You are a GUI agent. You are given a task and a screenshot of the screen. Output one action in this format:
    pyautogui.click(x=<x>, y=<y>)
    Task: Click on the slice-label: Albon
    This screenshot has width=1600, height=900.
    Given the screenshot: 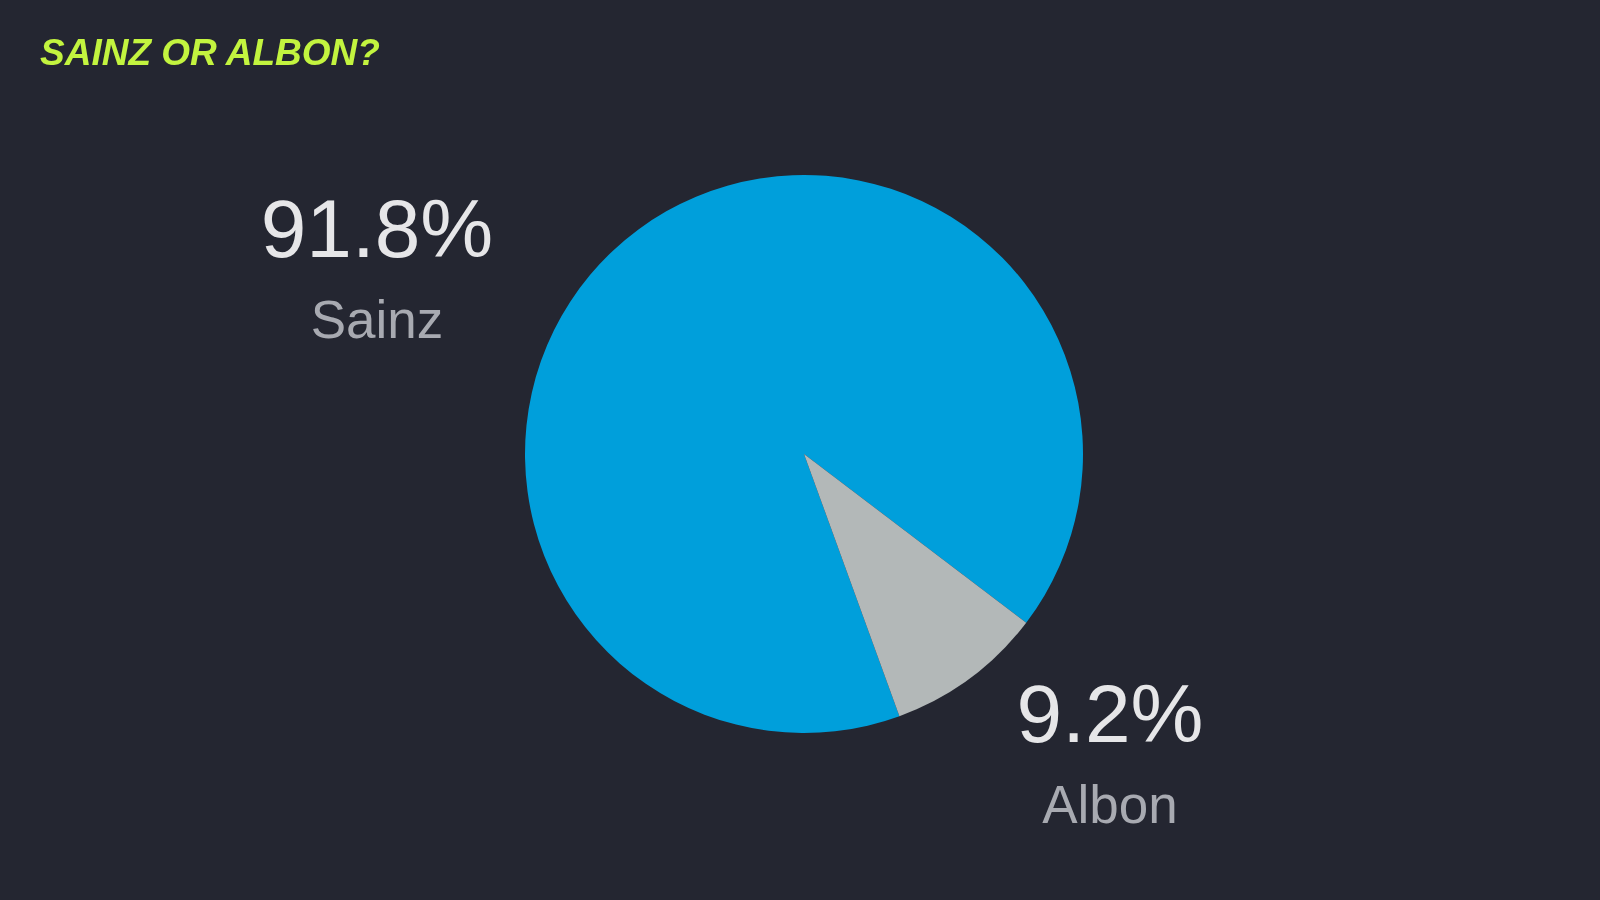 What is the action you would take?
    pyautogui.click(x=1110, y=804)
    